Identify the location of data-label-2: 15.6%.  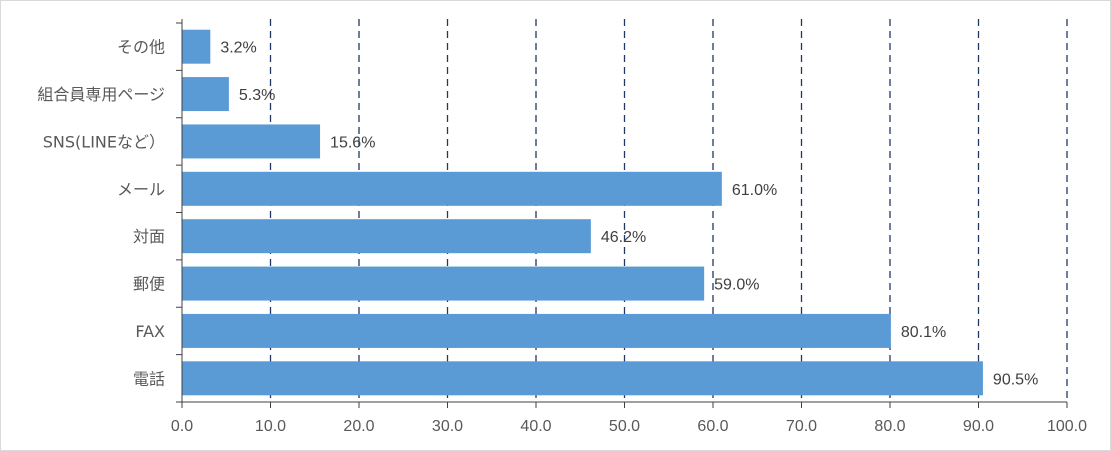
(352, 142).